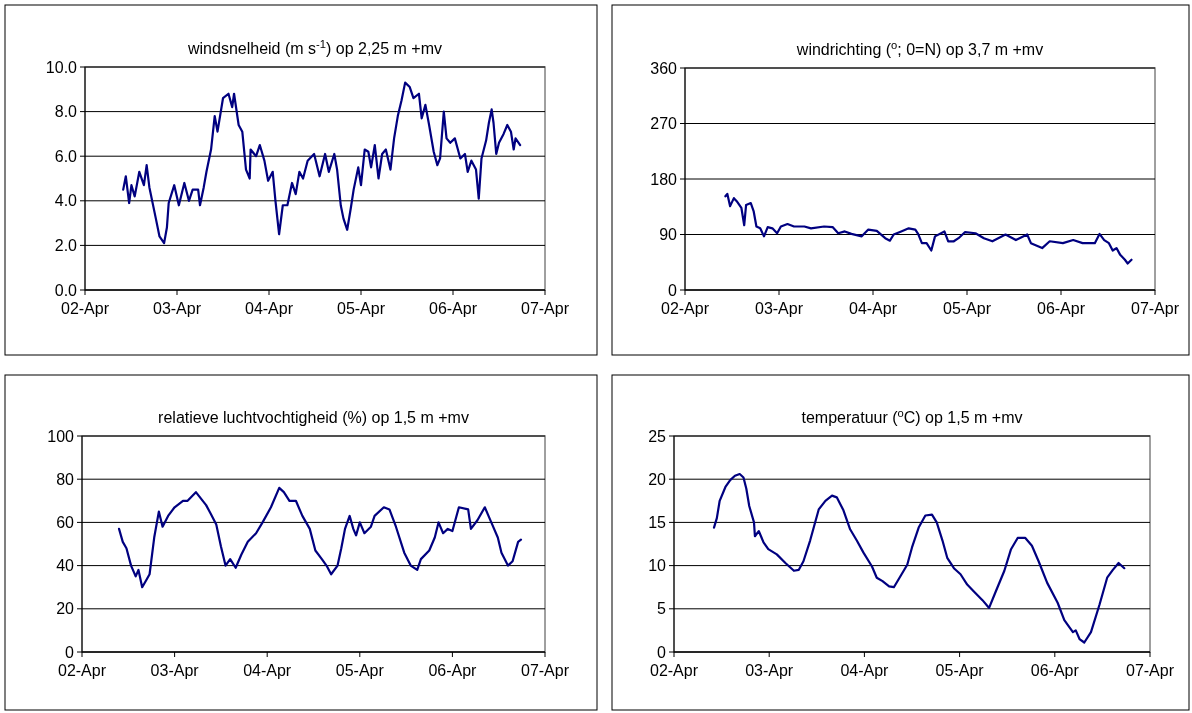 The image size is (1192, 713). Describe the element at coordinates (664, 68) in the screenshot. I see `y-tick-label: 360` at that location.